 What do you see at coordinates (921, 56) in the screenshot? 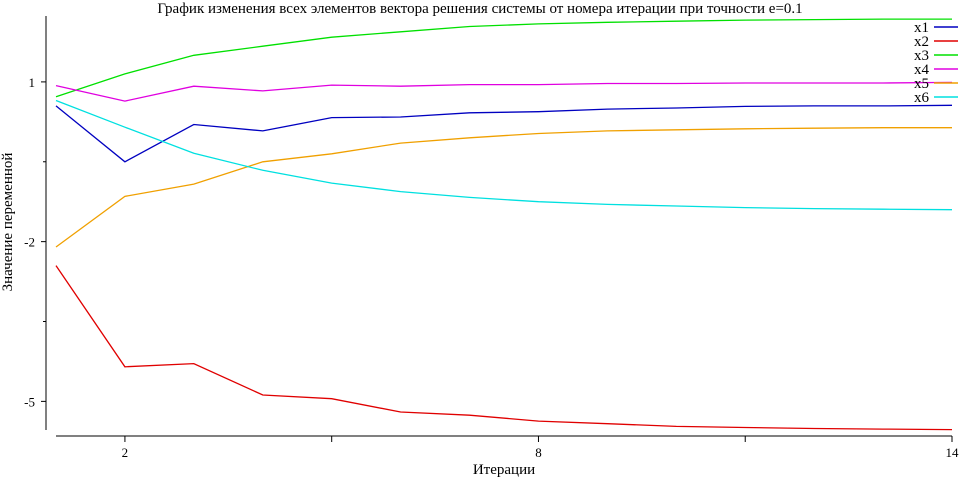
I see `legend-label-x3: x3` at bounding box center [921, 56].